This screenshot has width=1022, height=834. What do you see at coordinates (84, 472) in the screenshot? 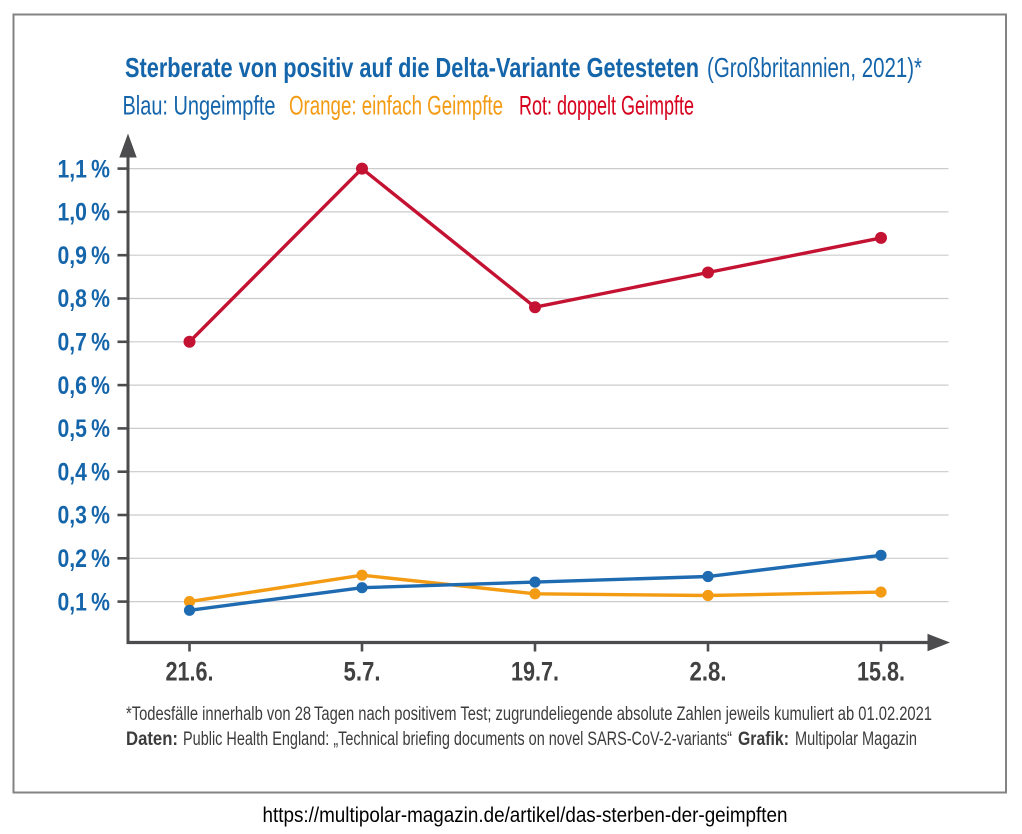
I see `svg-text: 0,4 %` at bounding box center [84, 472].